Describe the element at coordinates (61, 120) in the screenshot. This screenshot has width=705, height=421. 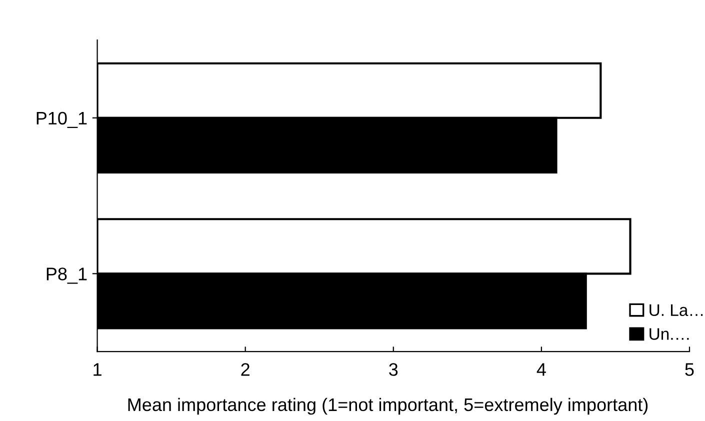
I see `y-tick-label: P10_1` at that location.